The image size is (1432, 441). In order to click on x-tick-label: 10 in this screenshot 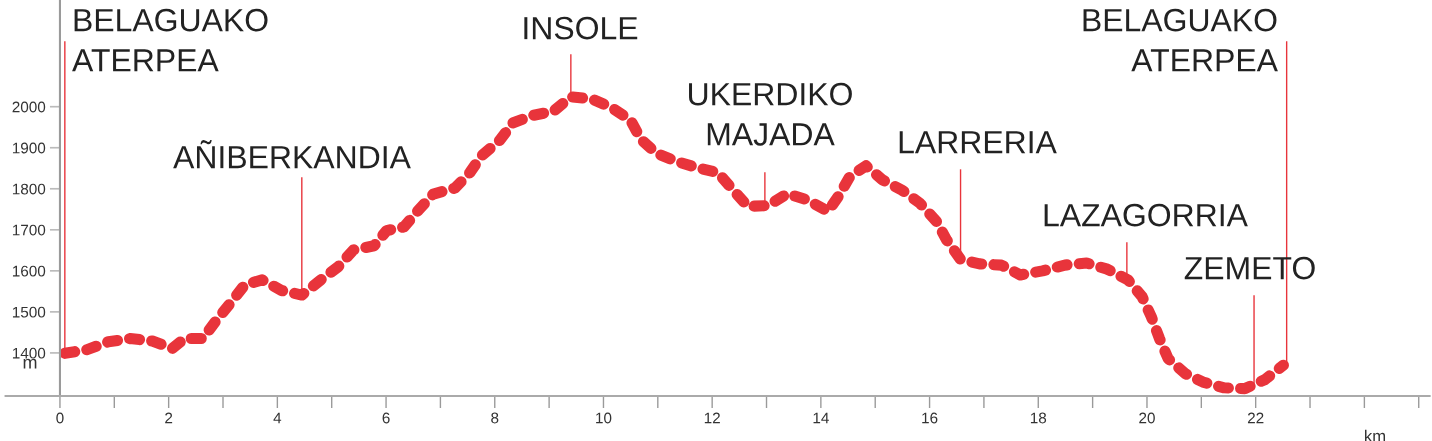, I will do `click(604, 418)`.